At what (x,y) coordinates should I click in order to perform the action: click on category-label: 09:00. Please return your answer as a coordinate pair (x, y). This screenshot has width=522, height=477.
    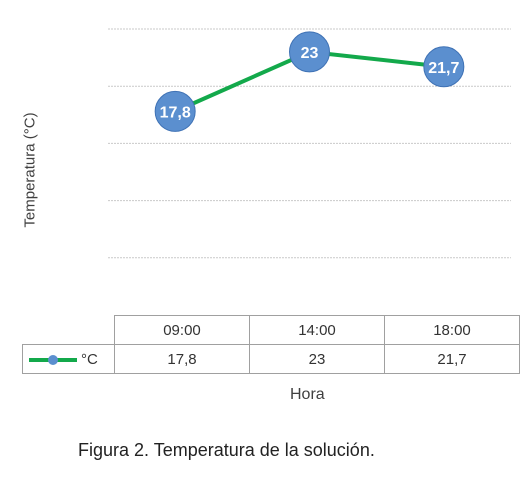
    Looking at the image, I should click on (182, 330).